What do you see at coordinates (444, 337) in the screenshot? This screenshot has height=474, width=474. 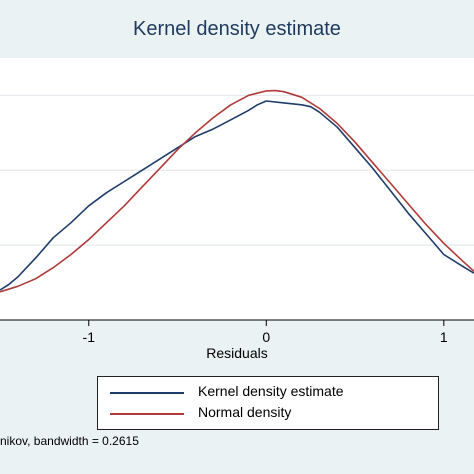 I see `x-tick-label-2: 1` at bounding box center [444, 337].